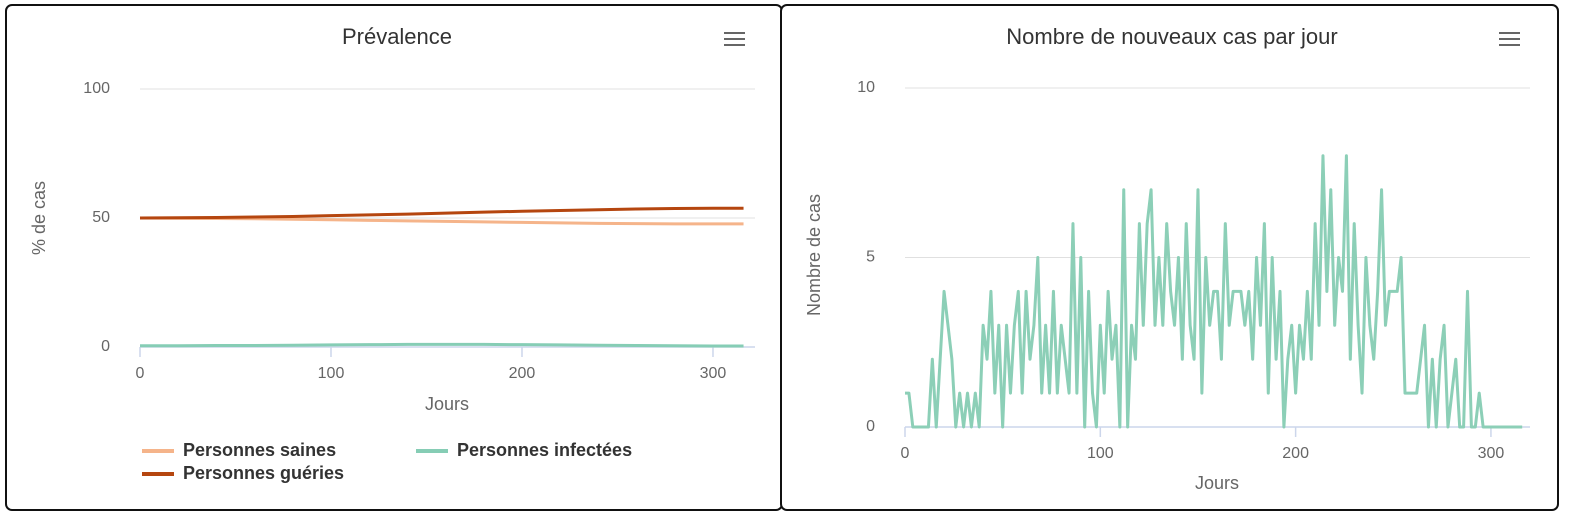  I want to click on y-axis-title: % de cas, so click(39, 218).